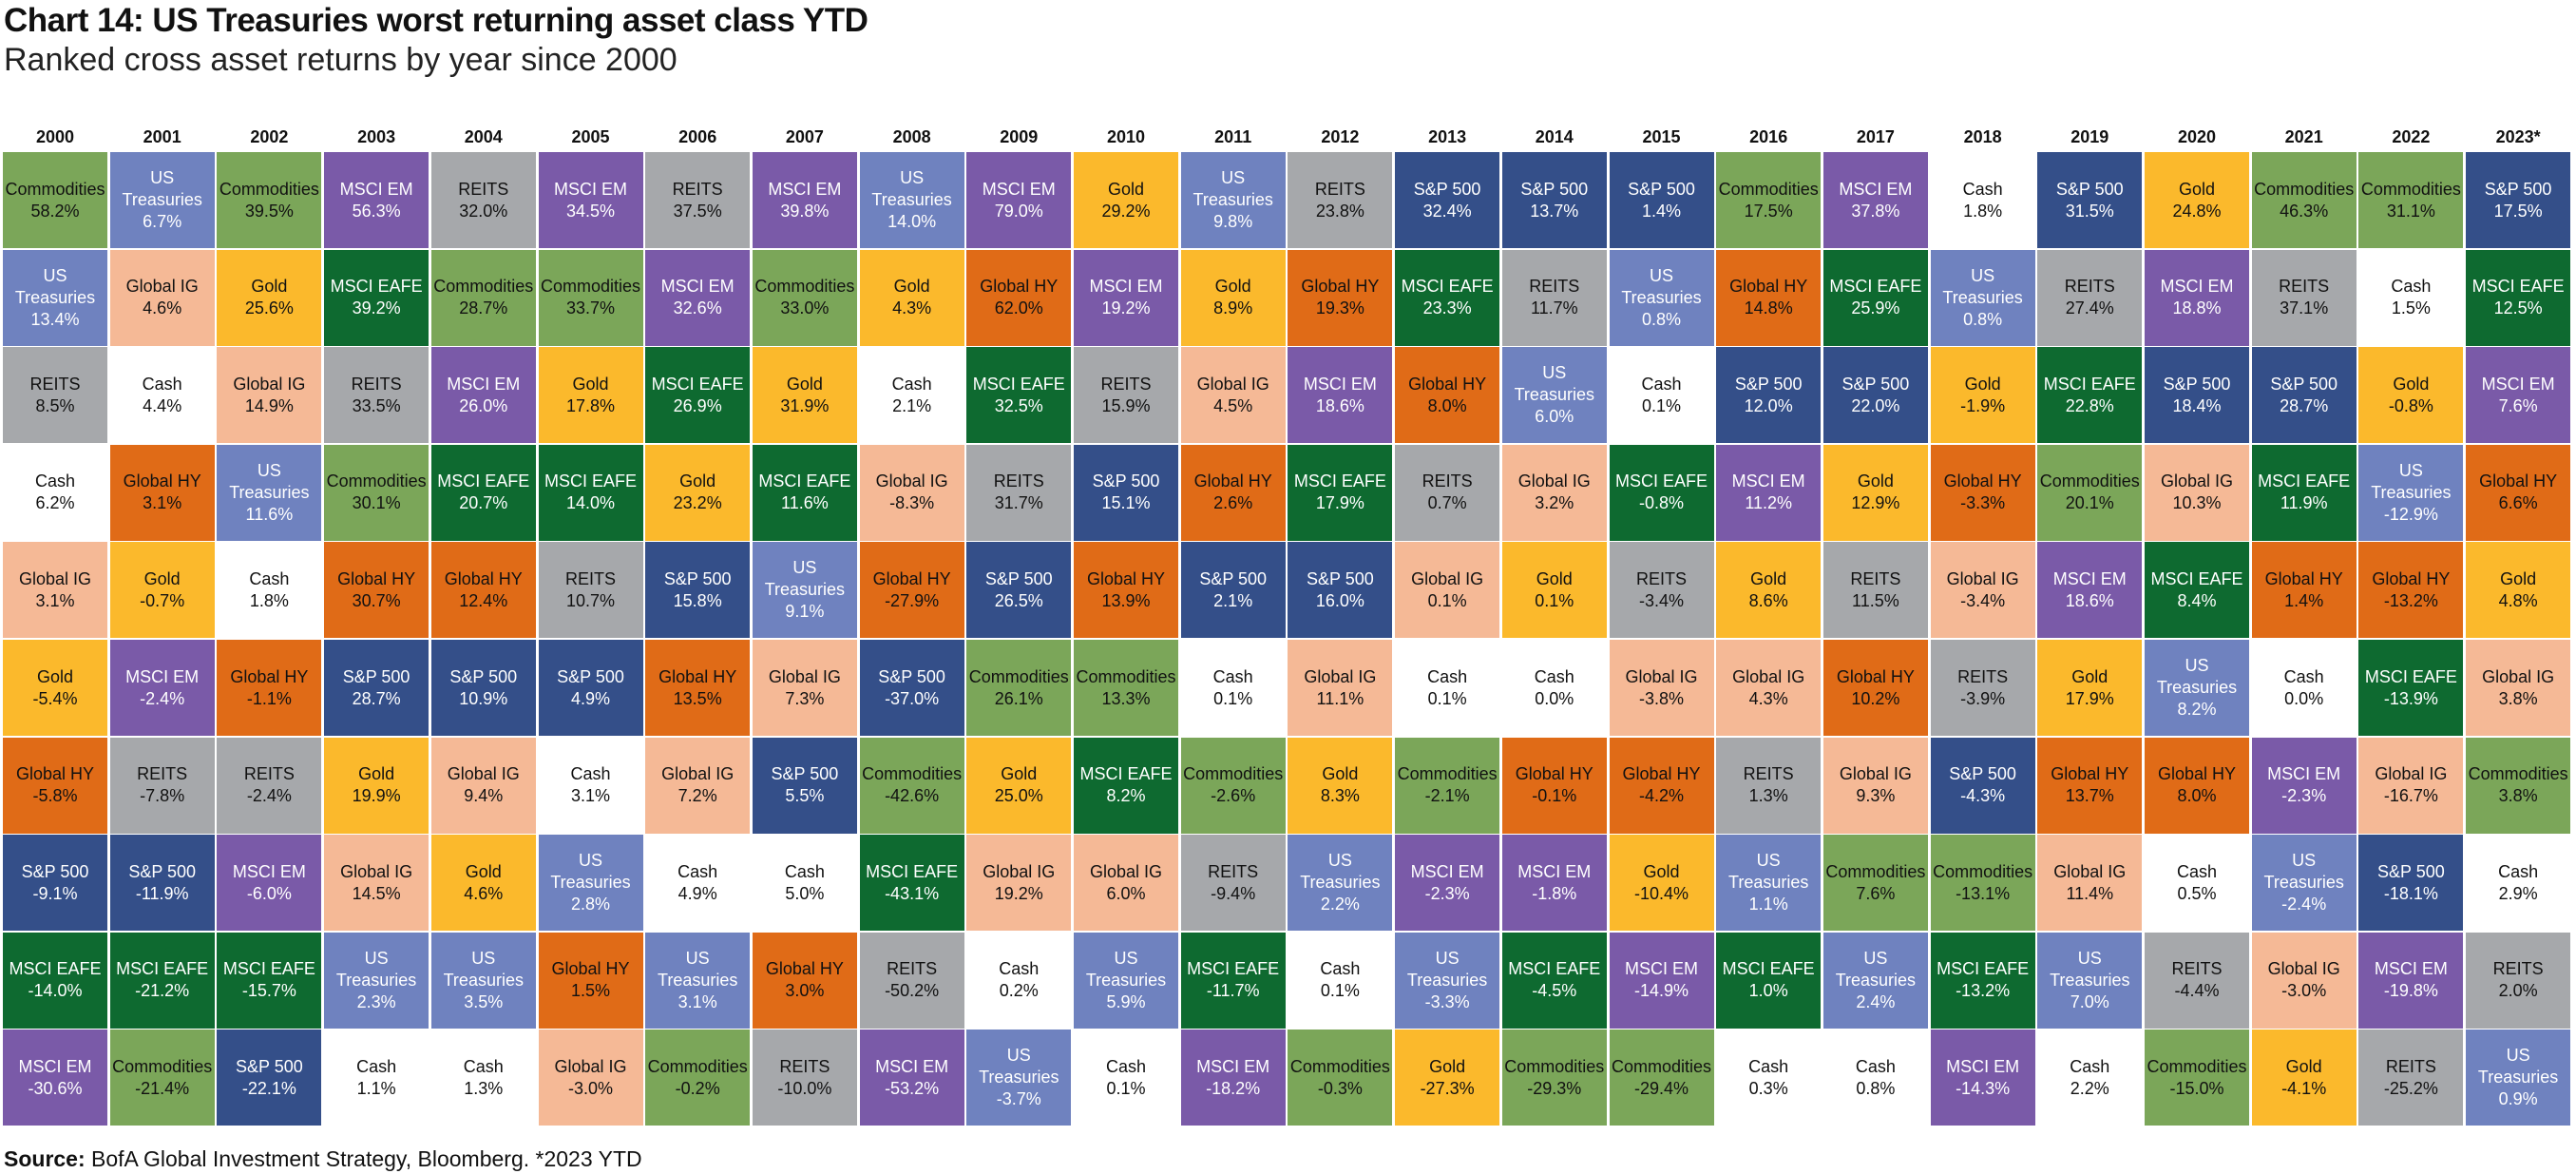 This screenshot has width=2576, height=1174. What do you see at coordinates (2518, 785) in the screenshot?
I see `asset-cell: Commodities 3.8%` at bounding box center [2518, 785].